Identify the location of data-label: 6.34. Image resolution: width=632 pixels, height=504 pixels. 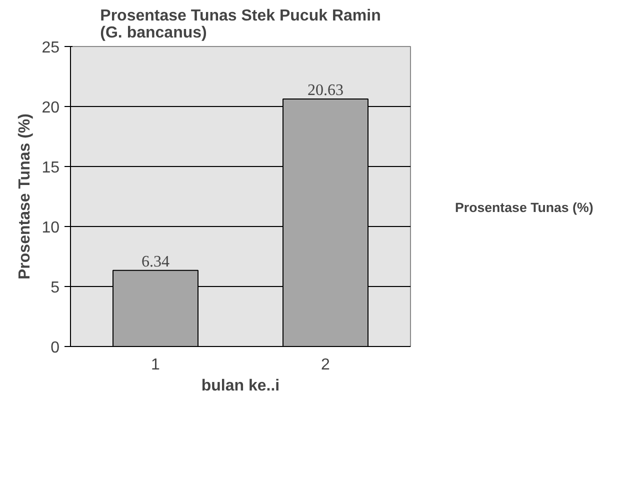
(156, 261).